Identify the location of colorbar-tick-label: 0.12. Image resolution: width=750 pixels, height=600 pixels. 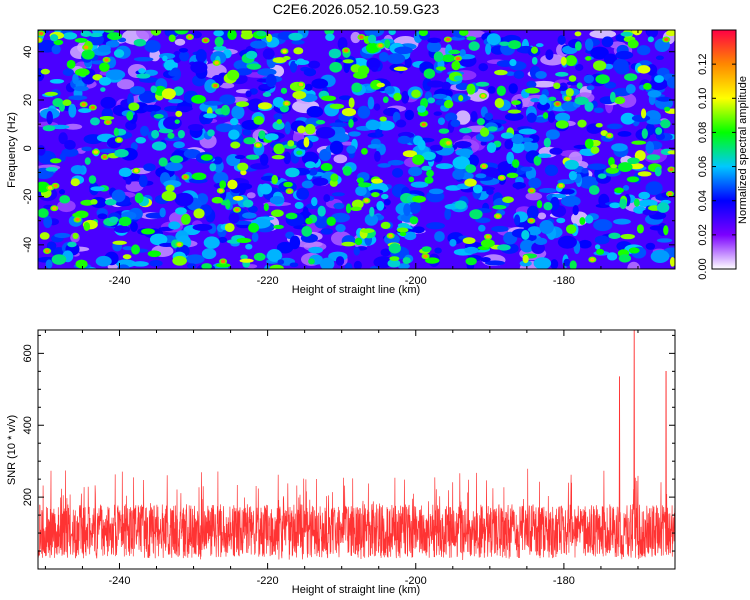
(703, 63).